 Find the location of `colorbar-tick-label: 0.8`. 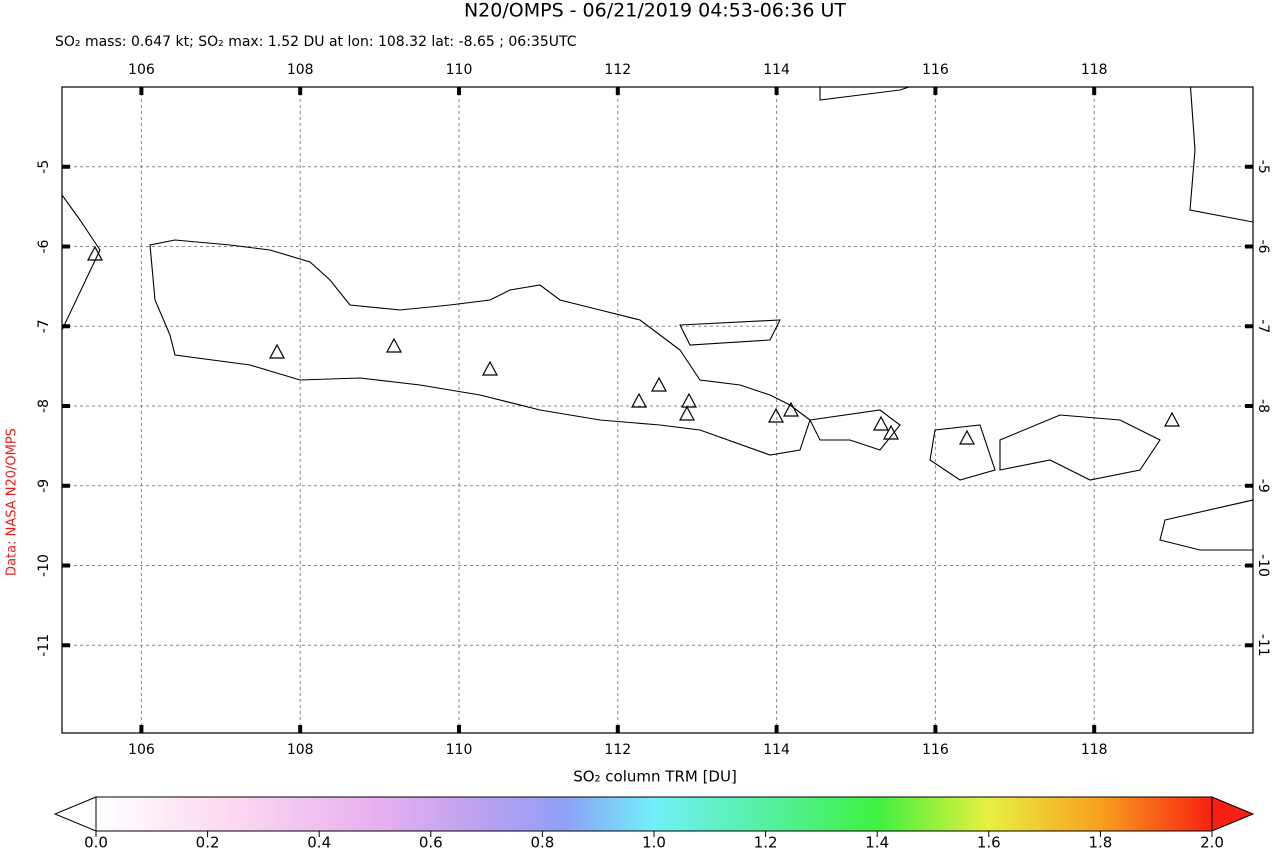

colorbar-tick-label: 0.8 is located at coordinates (542, 843).